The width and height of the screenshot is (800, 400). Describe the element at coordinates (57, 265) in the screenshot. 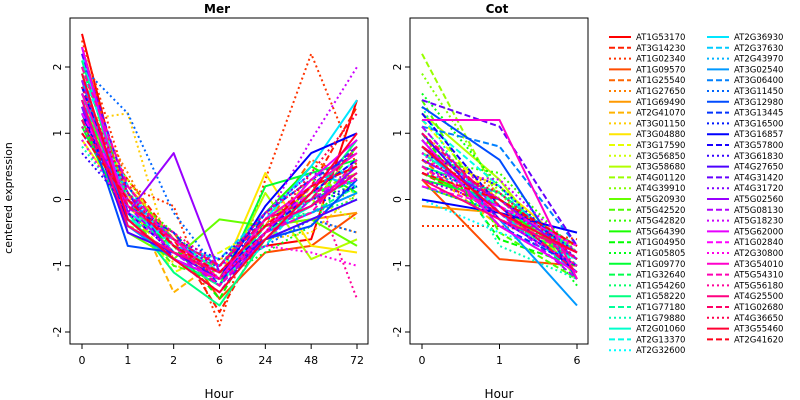

I see `y-tick-label-mer: -1` at that location.